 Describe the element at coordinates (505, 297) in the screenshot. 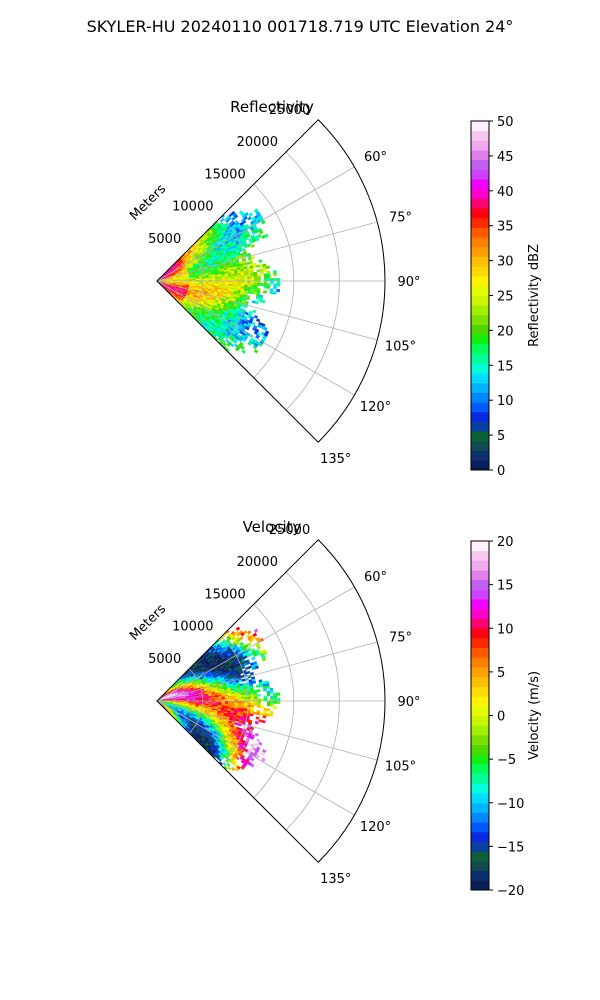

I see `colorbar-tick-label: 25` at that location.